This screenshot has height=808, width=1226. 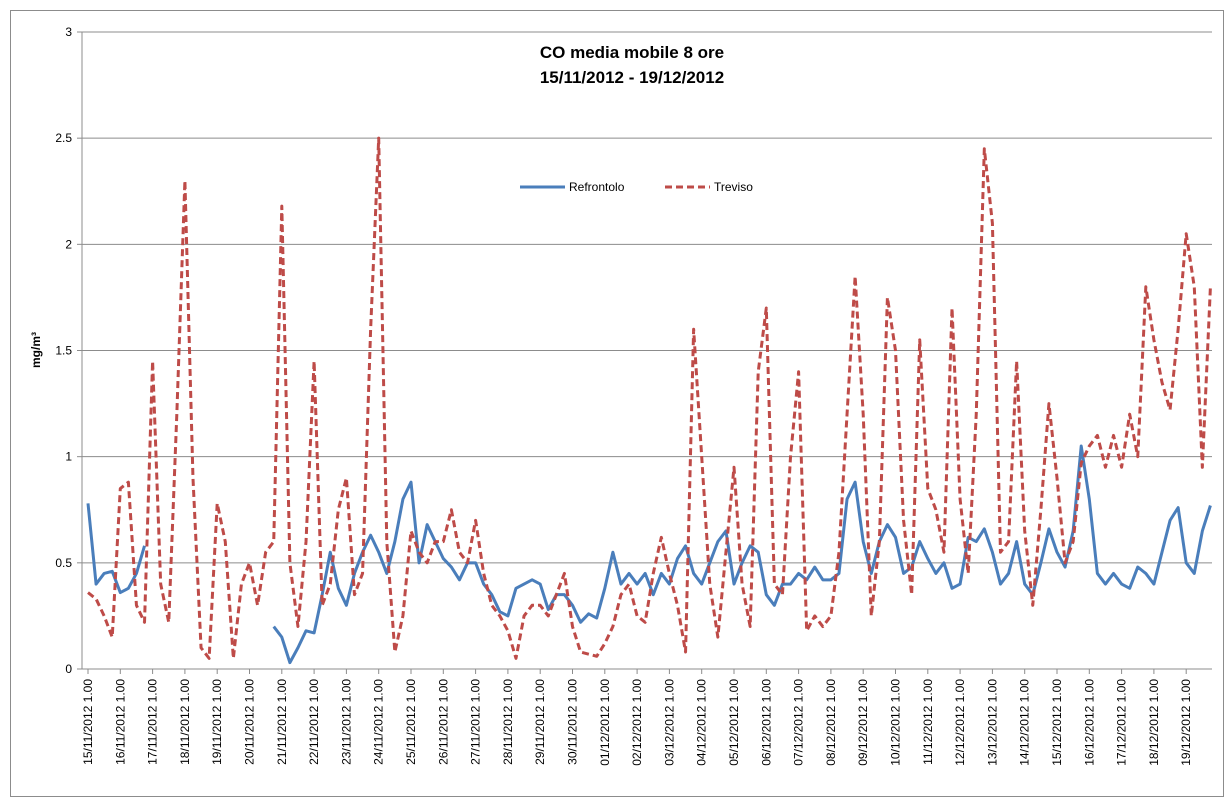 I want to click on x-tick-label: 04/12/2012 1.00, so click(x=702, y=722).